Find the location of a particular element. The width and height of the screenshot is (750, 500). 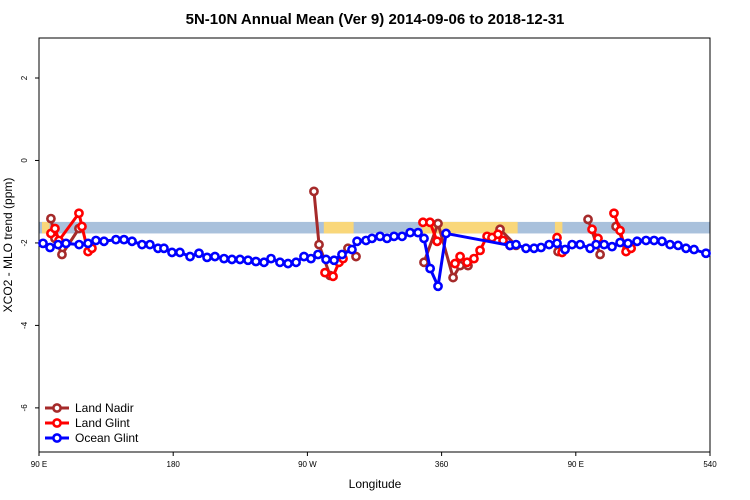

legend-label: Ocean Glint is located at coordinates (107, 438).